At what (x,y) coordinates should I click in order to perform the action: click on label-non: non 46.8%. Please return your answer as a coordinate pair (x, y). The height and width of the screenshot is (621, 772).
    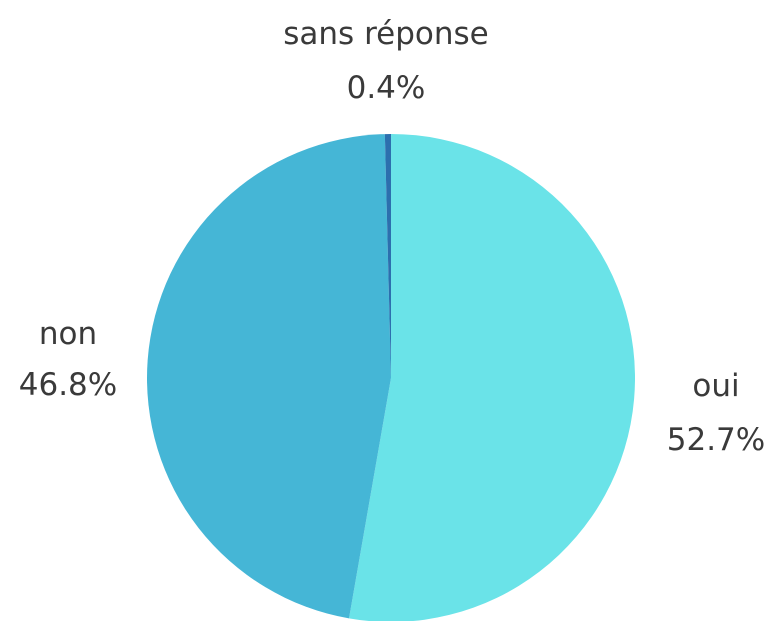
    Looking at the image, I should click on (68, 359).